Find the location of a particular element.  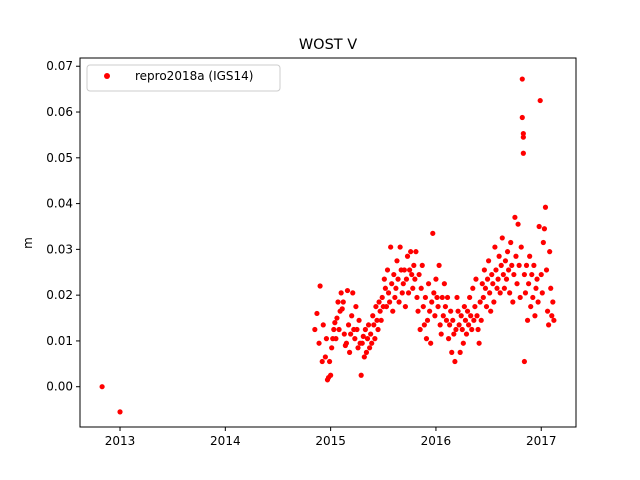

x-tick-label: 2015 is located at coordinates (330, 441).